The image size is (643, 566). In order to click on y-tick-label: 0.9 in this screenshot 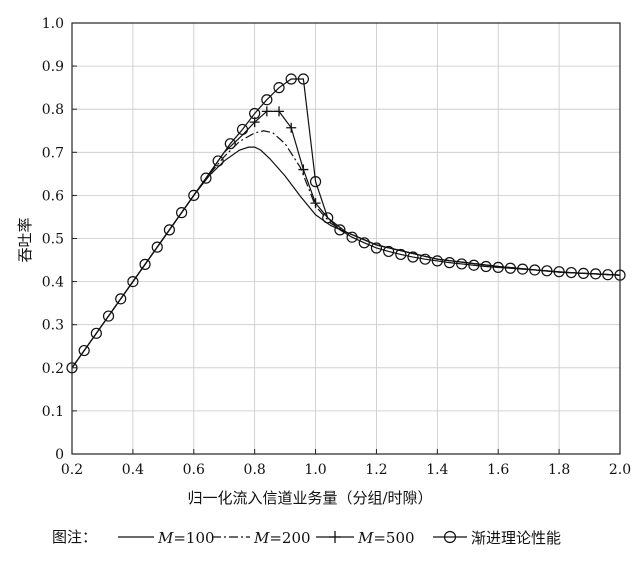, I will do `click(53, 67)`.